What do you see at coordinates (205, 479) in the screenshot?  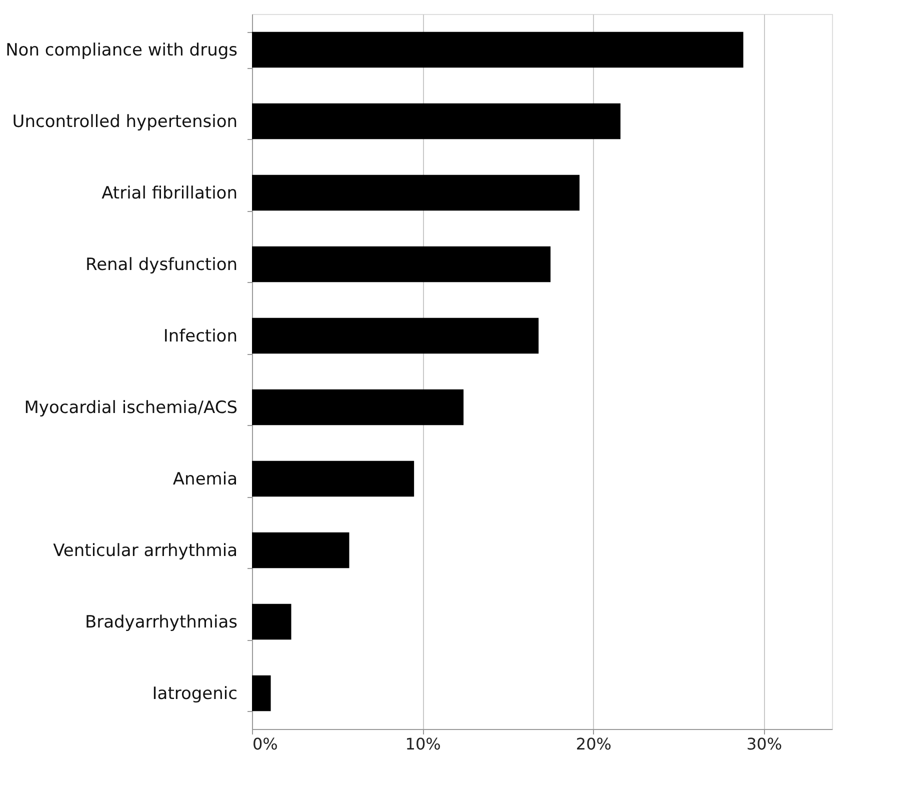 I see `y-tick-label: Anemia` at bounding box center [205, 479].